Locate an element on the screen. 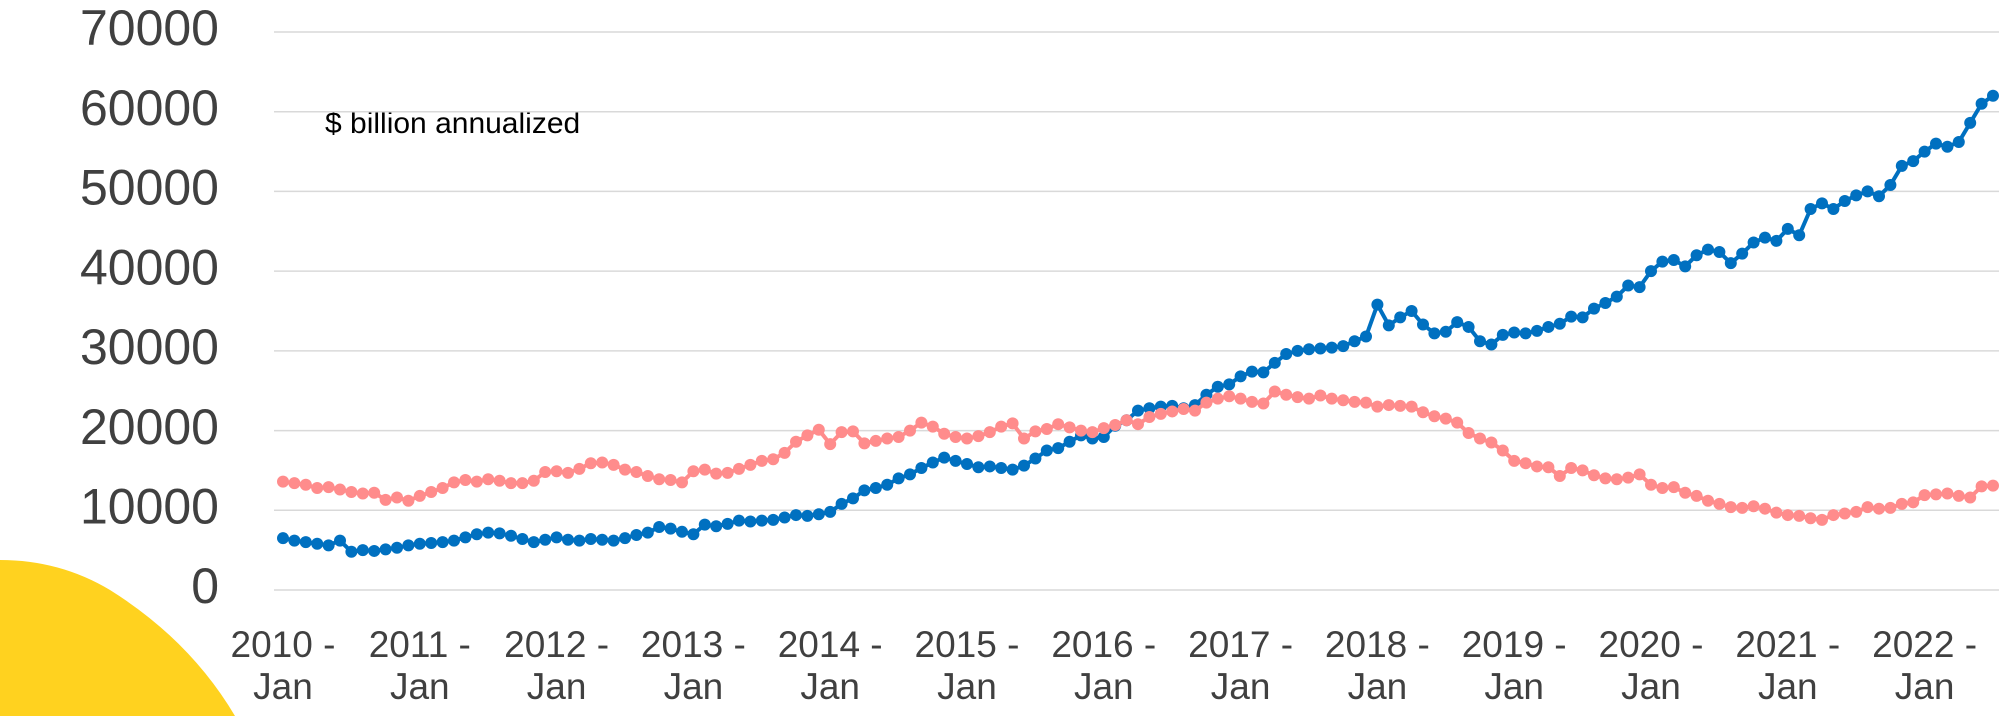 This screenshot has width=1999, height=716. x-tick-label: 2010 - Jan is located at coordinates (283, 665).